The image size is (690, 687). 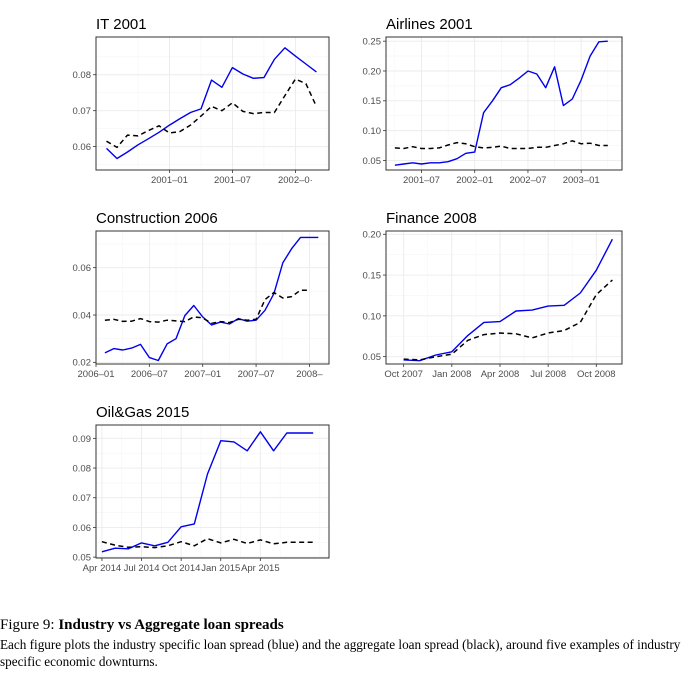 I want to click on y-tick-label: 0.02, so click(x=82, y=363).